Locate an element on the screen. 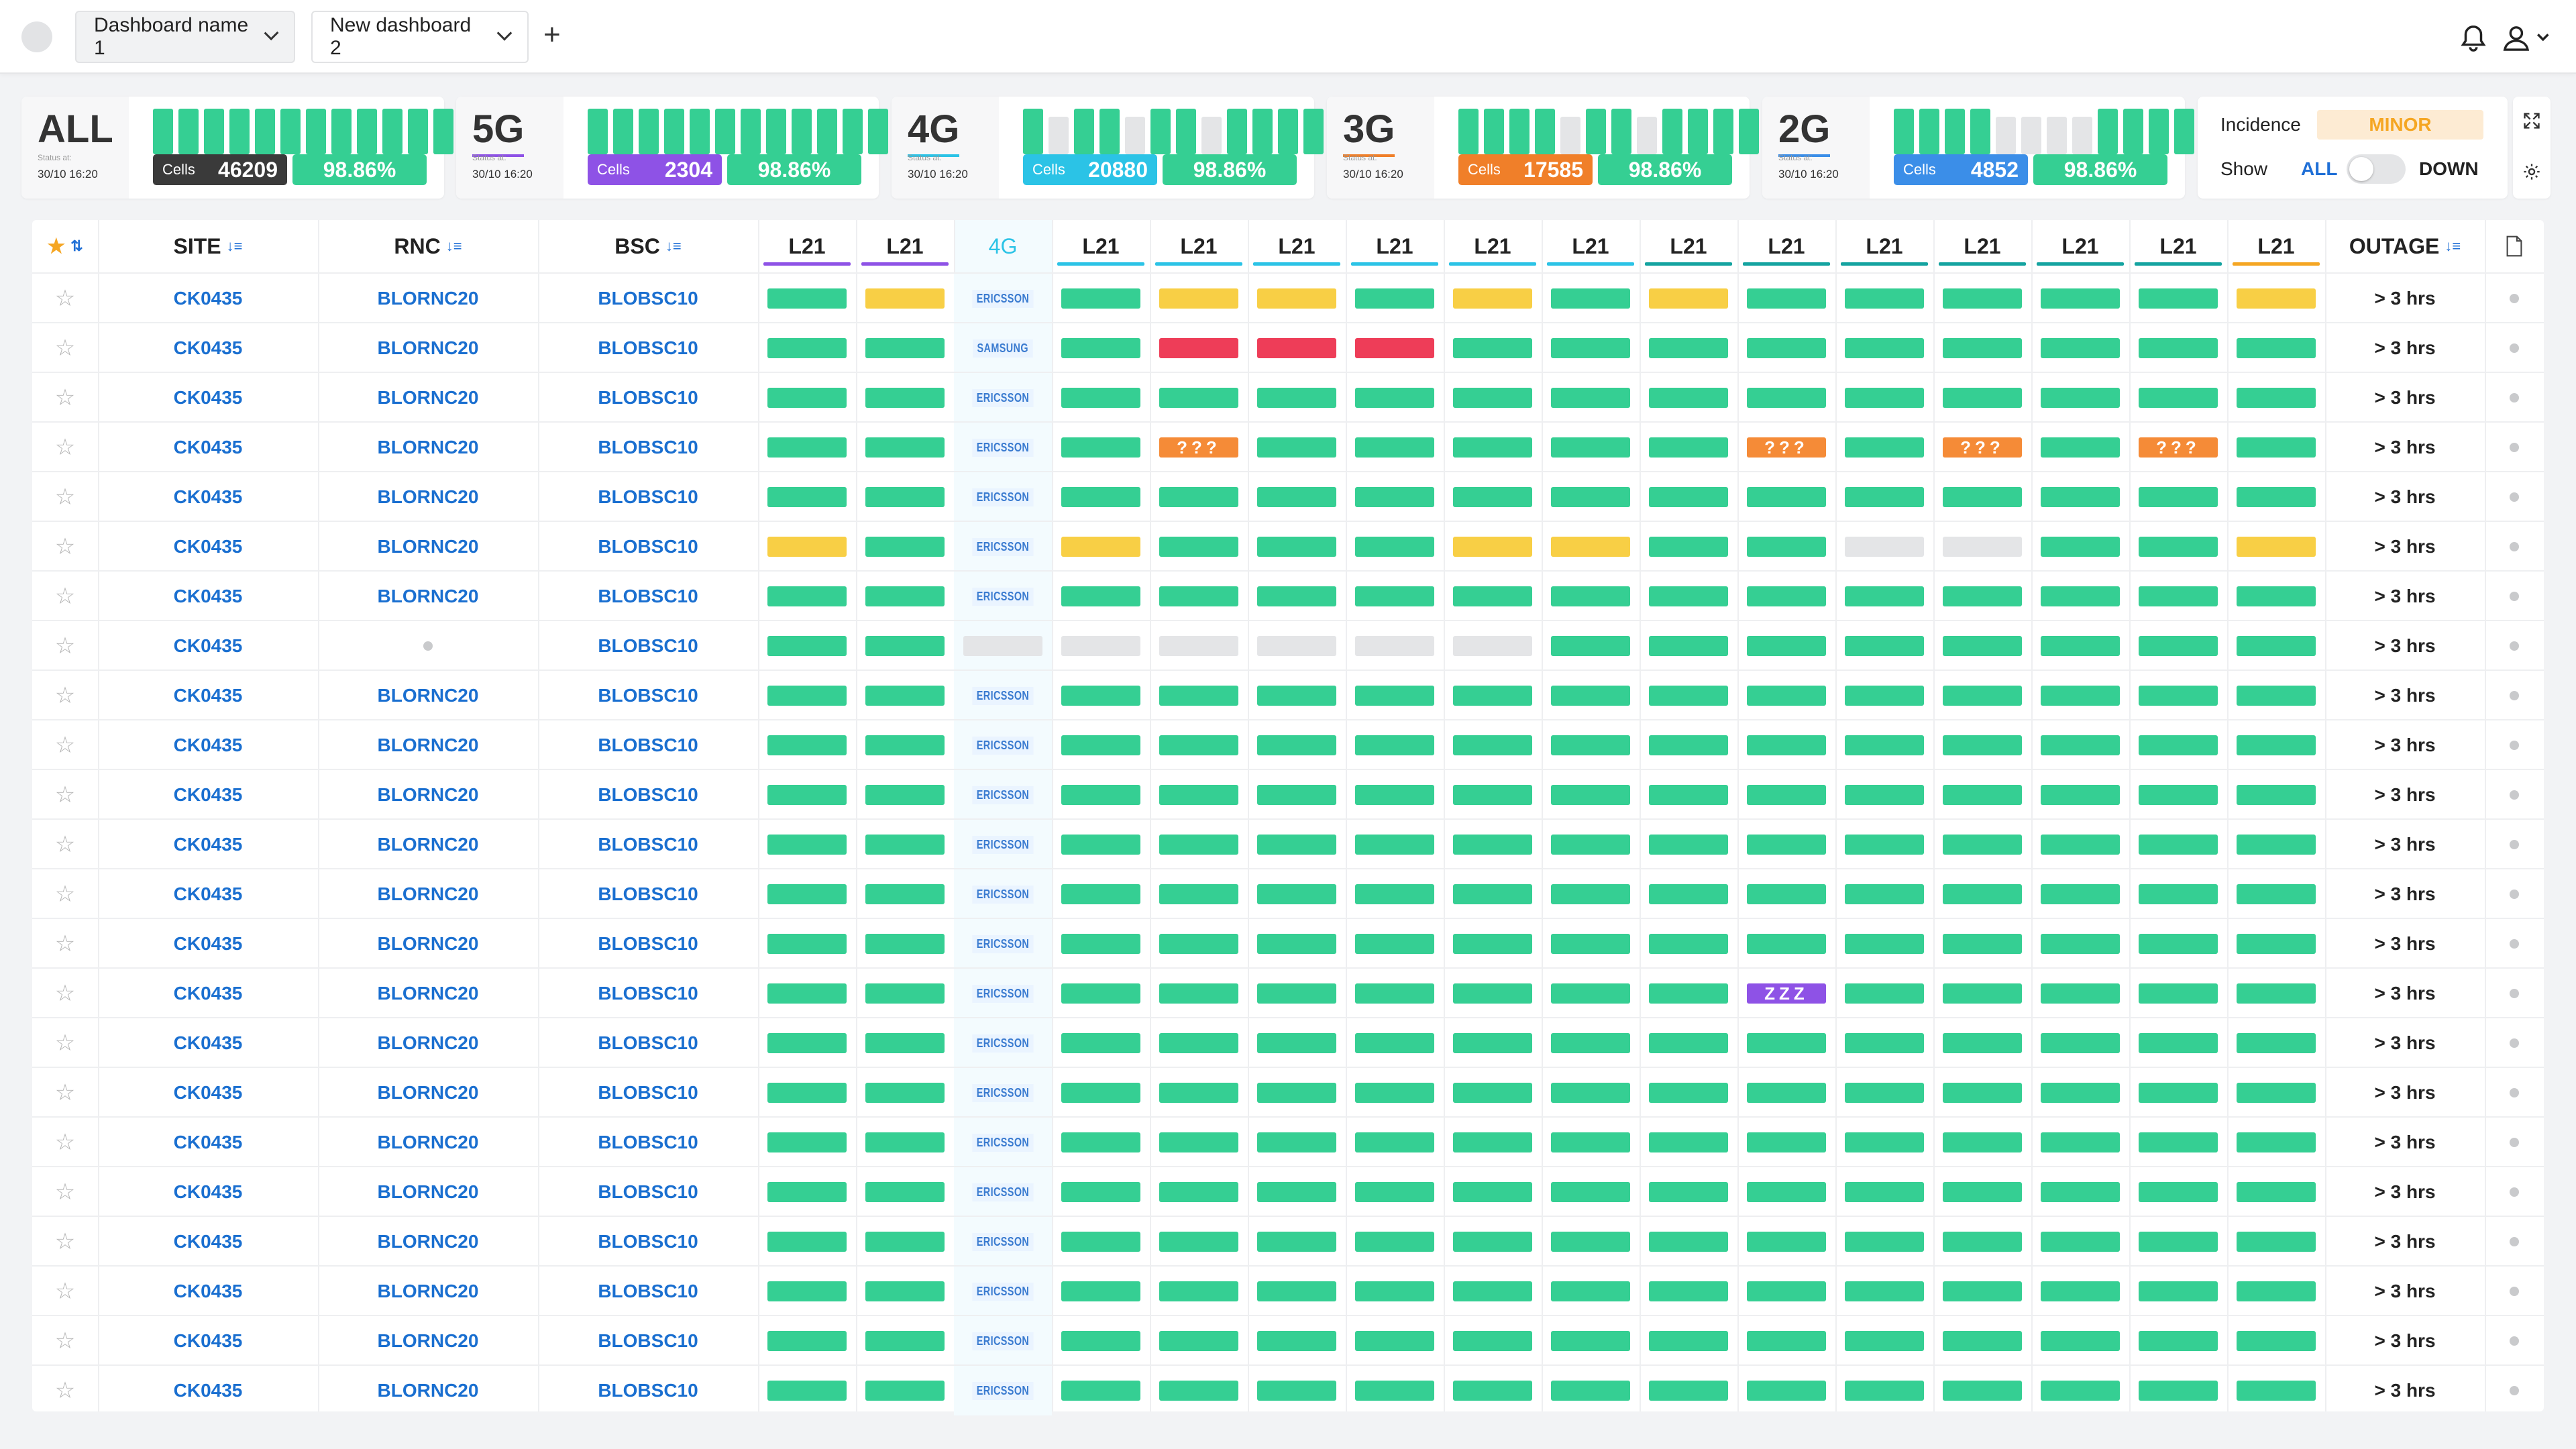 The image size is (2576, 1449). sort-icon: ↓≡ is located at coordinates (673, 245).